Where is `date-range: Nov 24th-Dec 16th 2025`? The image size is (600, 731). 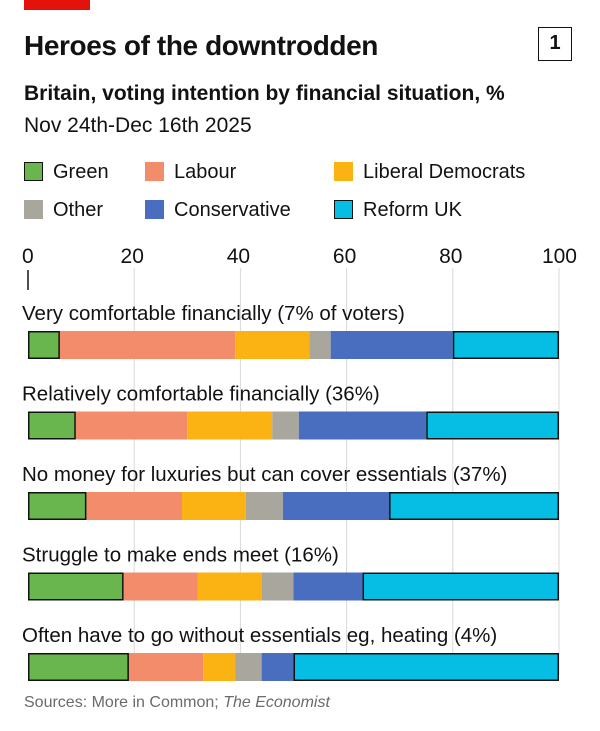 date-range: Nov 24th-Dec 16th 2025 is located at coordinates (138, 125).